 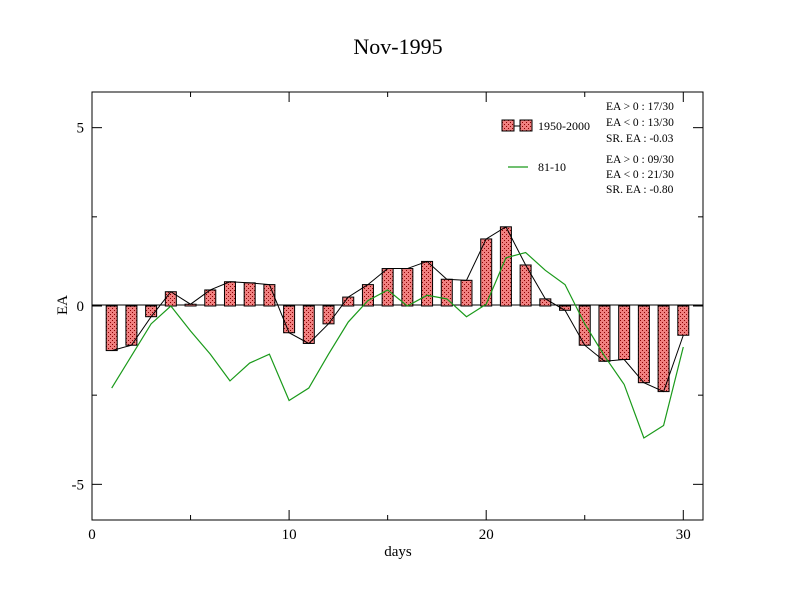 I want to click on chart-title: Nov-1995, so click(x=397, y=46).